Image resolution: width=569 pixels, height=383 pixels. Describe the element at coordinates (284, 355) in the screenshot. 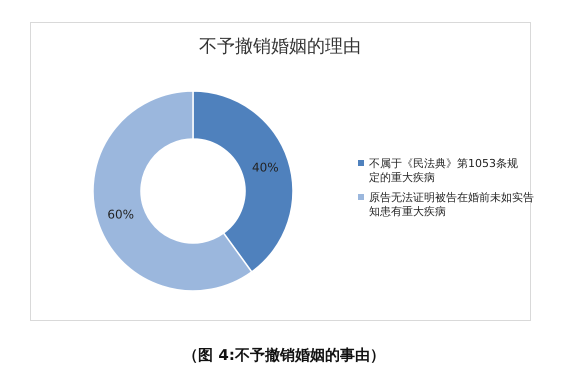

I see `text: （图 4:不予撤销婚姻的事由）` at that location.